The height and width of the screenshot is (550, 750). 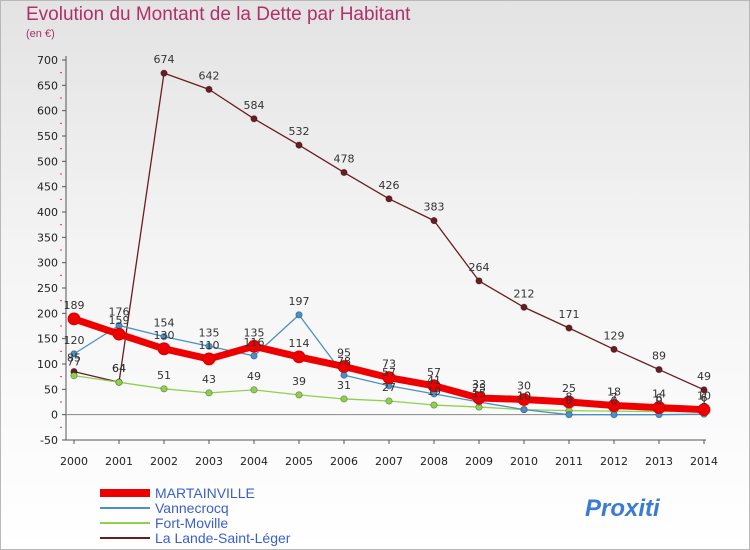 What do you see at coordinates (614, 397) in the screenshot?
I see `data-label-1: 7` at bounding box center [614, 397].